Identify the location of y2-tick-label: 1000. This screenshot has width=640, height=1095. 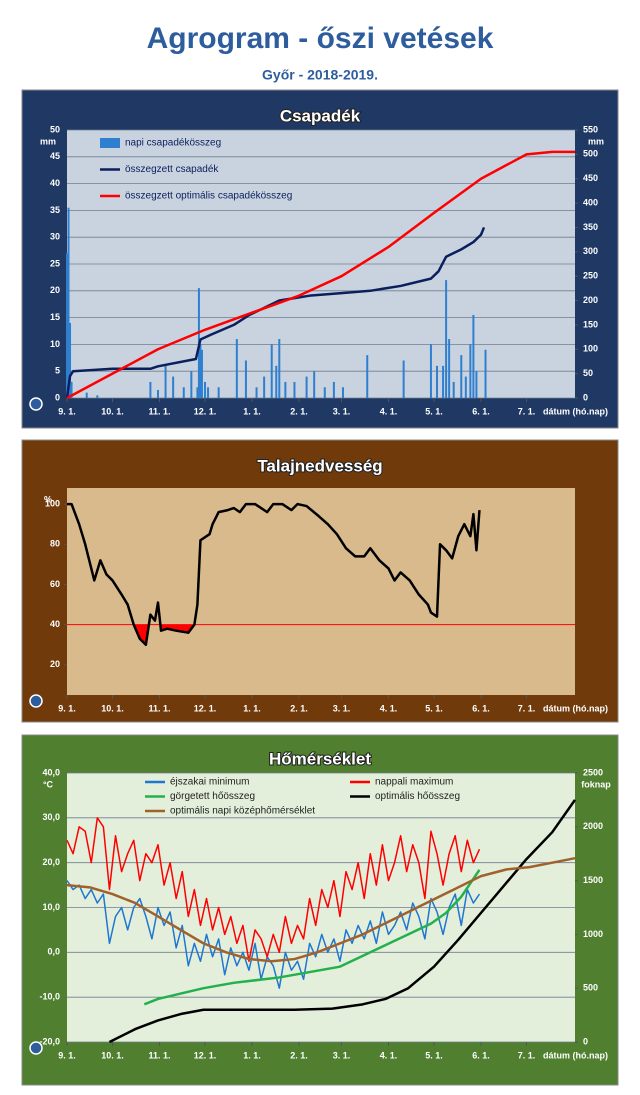
(593, 934).